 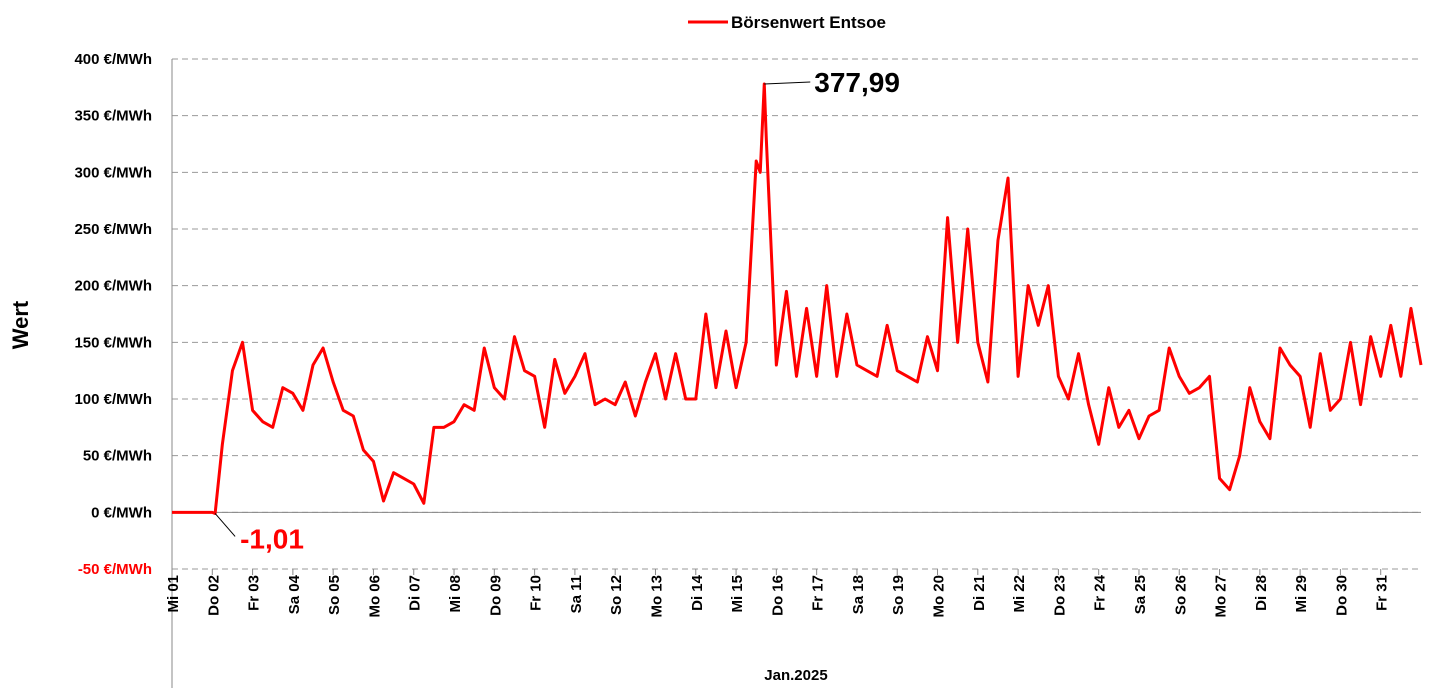 I want to click on x-tick-label: So 19, so click(x=898, y=595).